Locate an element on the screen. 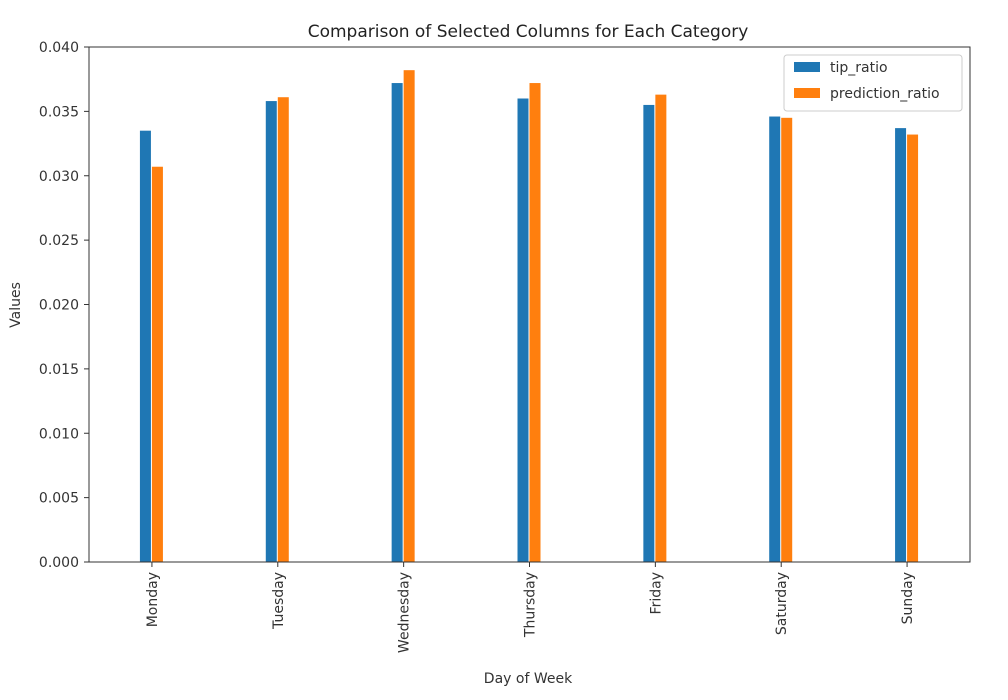  bar-prediction-ratio-saturday is located at coordinates (787, 339).